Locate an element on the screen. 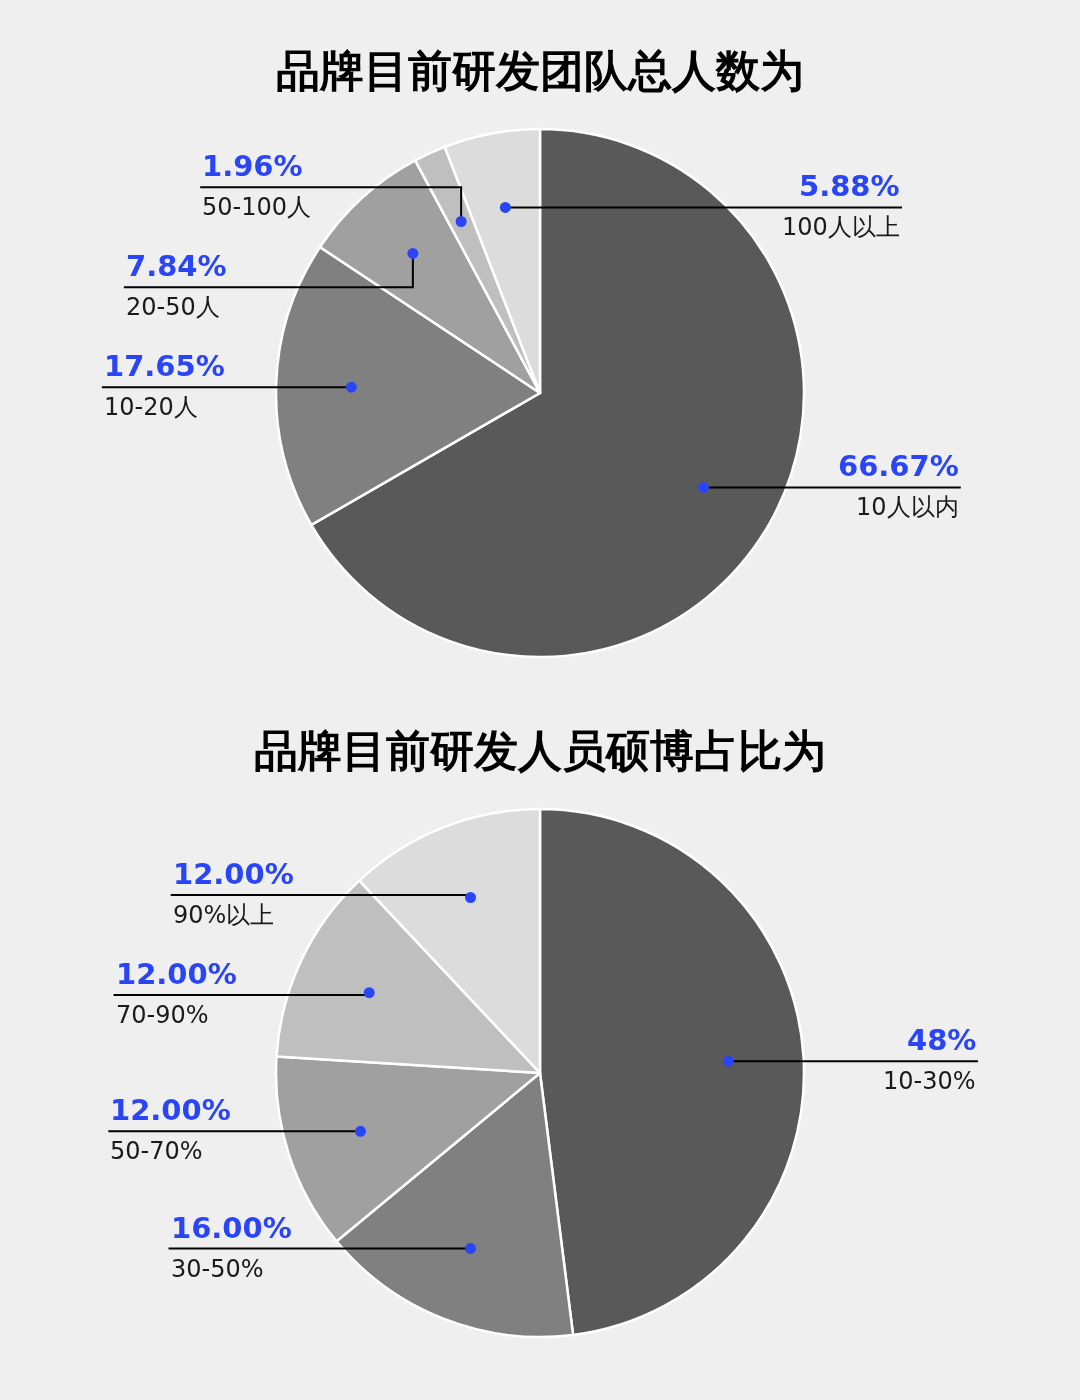  data-label: 48% is located at coordinates (942, 1040).